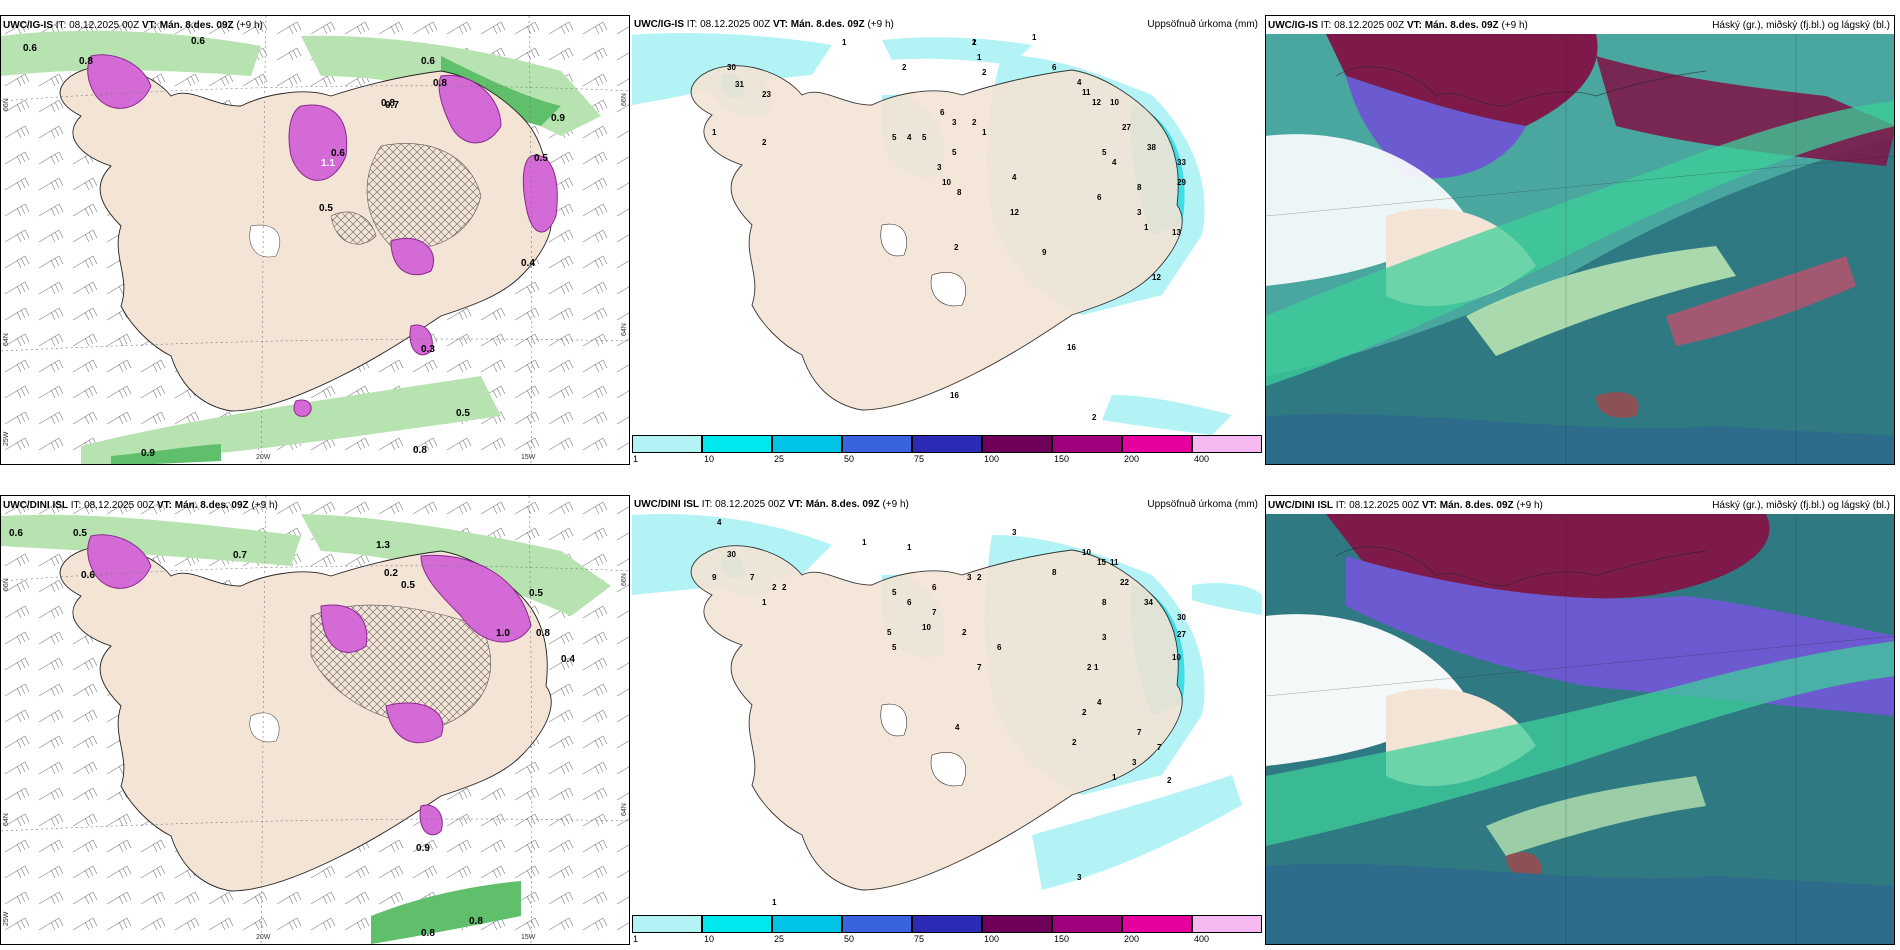 The image size is (1900, 950). I want to click on value-label: 0.7, so click(240, 555).